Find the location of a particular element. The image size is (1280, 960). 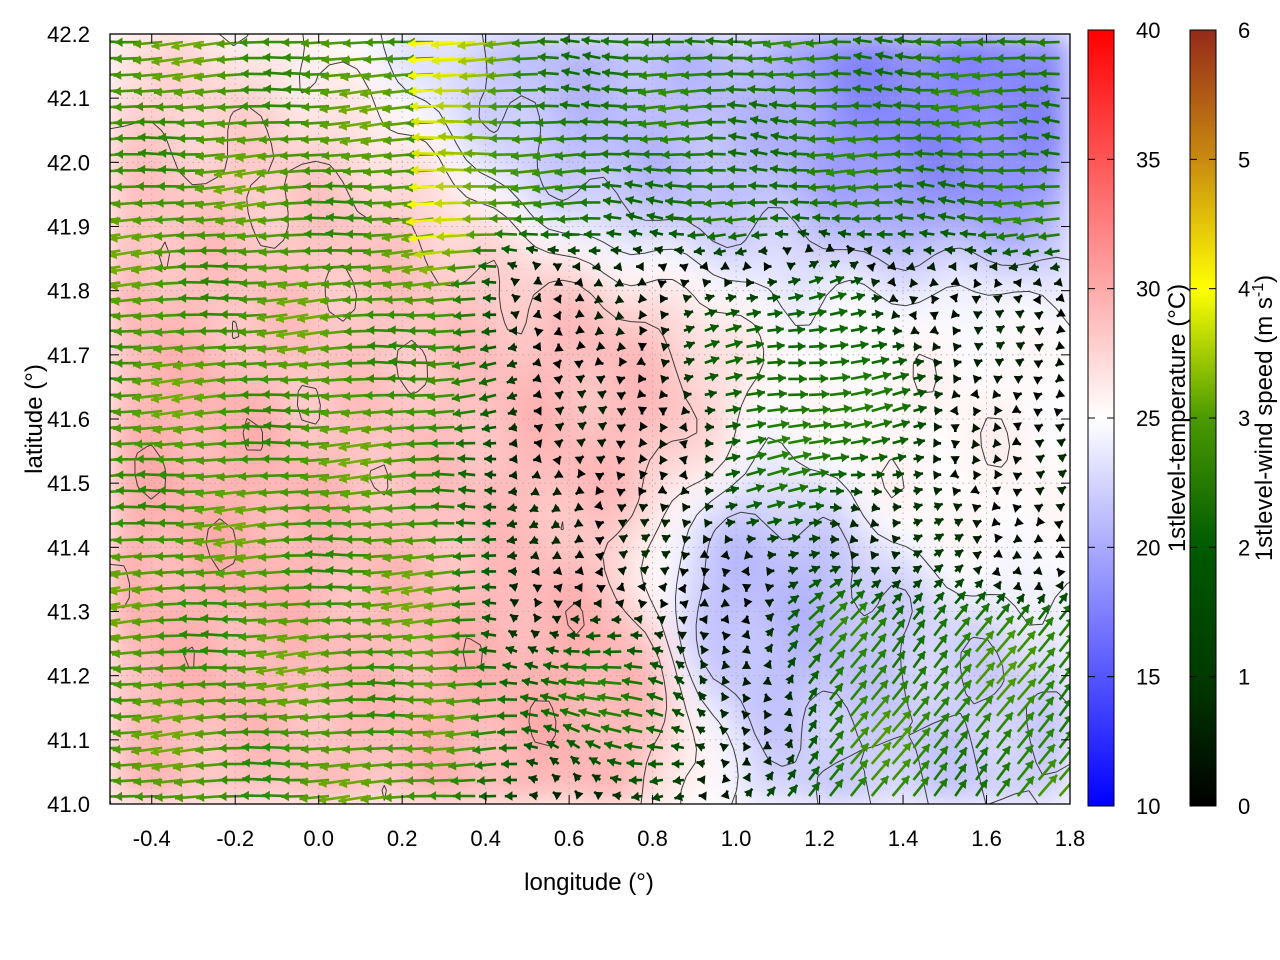

colorbar-tick-label: 2 is located at coordinates (1244, 547).